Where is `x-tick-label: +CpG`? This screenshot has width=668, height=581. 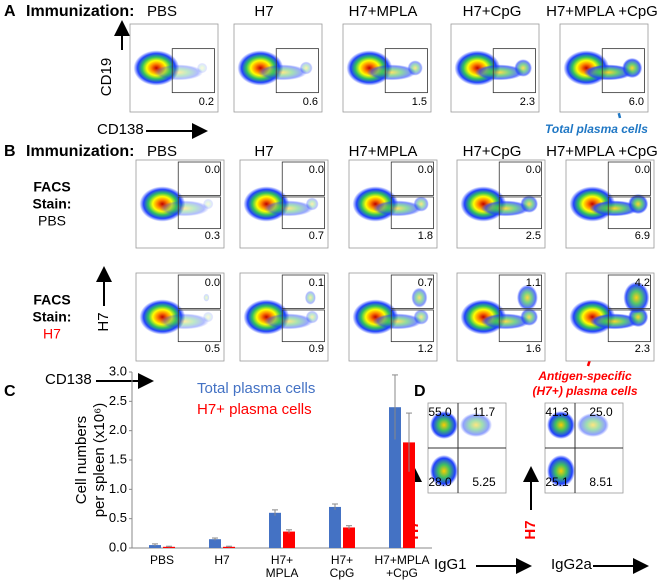 x-tick-label: +CpG is located at coordinates (402, 573).